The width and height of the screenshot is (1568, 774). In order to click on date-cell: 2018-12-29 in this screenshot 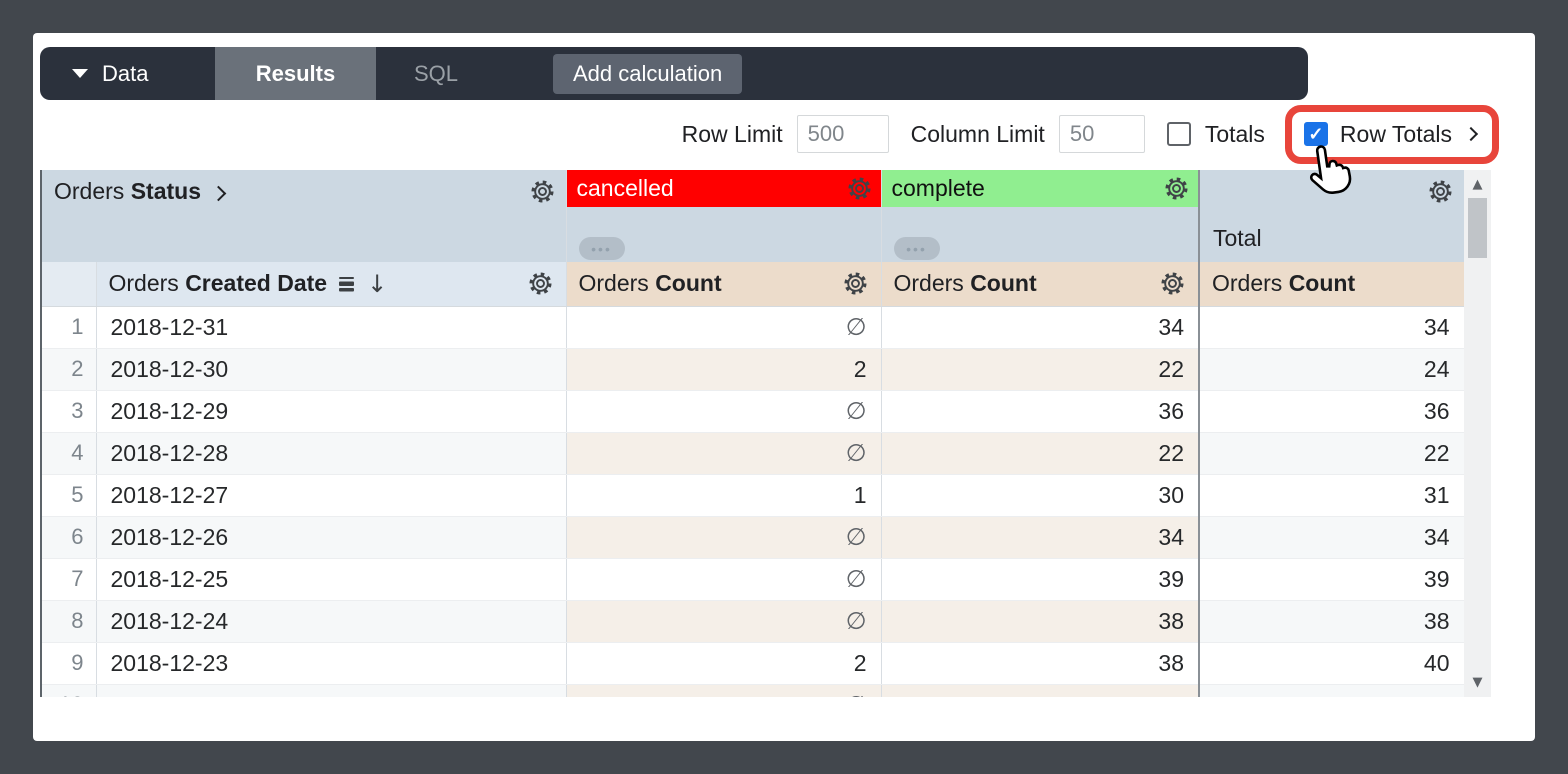, I will do `click(331, 411)`.